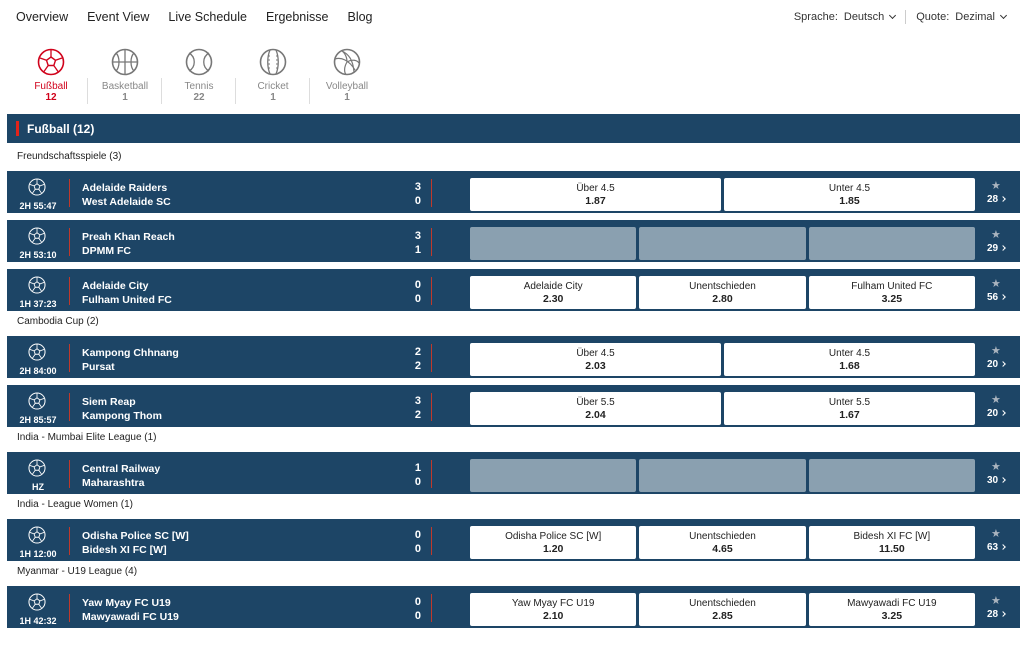  Describe the element at coordinates (42, 17) in the screenshot. I see `nav-link-overview: Overview` at that location.